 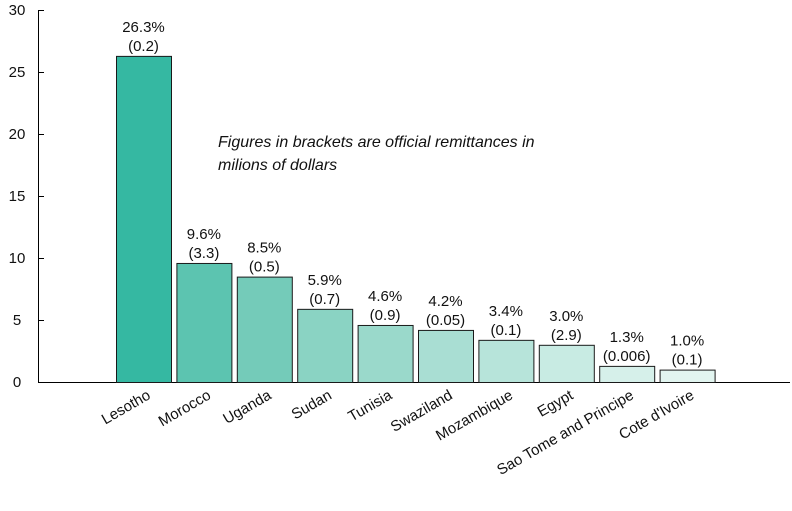 I want to click on value-label: 5.9%, so click(x=325, y=280).